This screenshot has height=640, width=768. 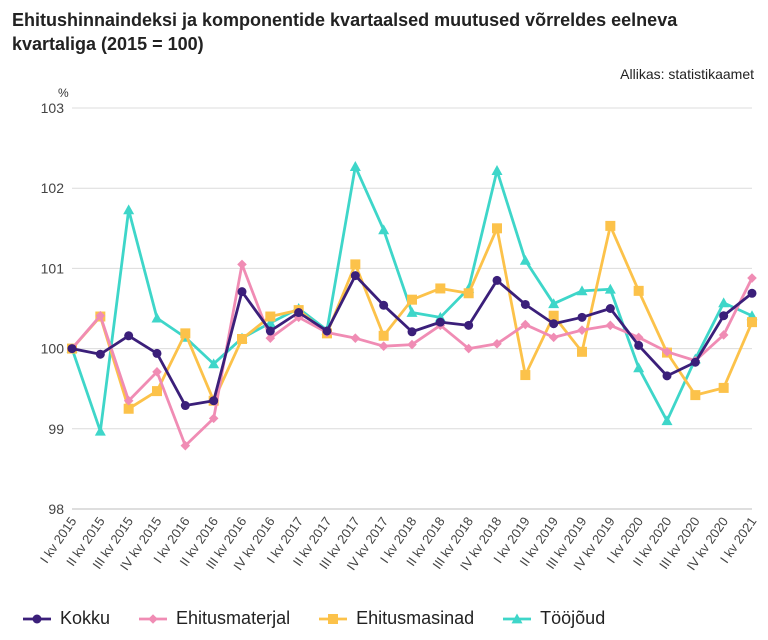 I want to click on legend-label: Kokku, so click(x=85, y=618).